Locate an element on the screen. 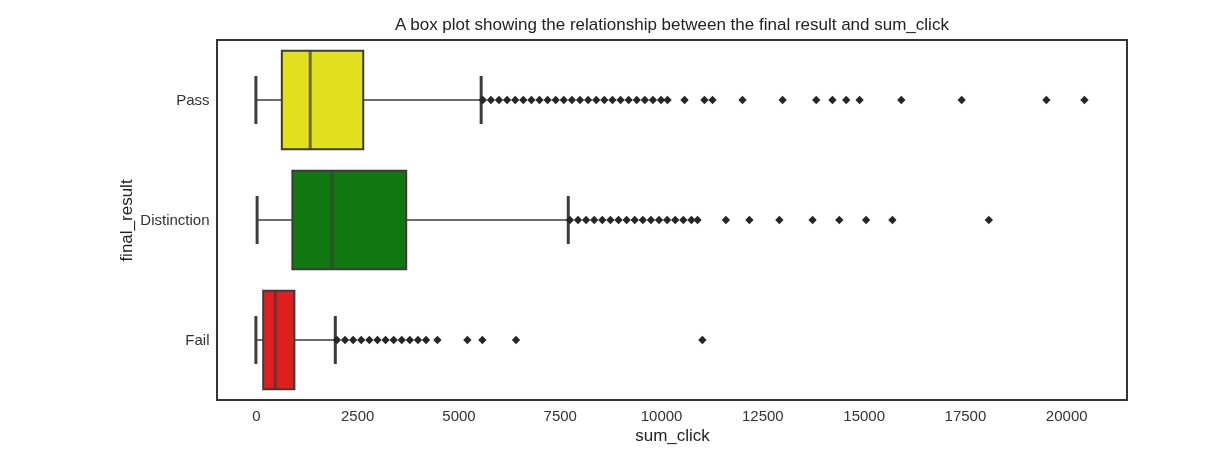 The image size is (1212, 461). x-tick-label: 10000 is located at coordinates (661, 415).